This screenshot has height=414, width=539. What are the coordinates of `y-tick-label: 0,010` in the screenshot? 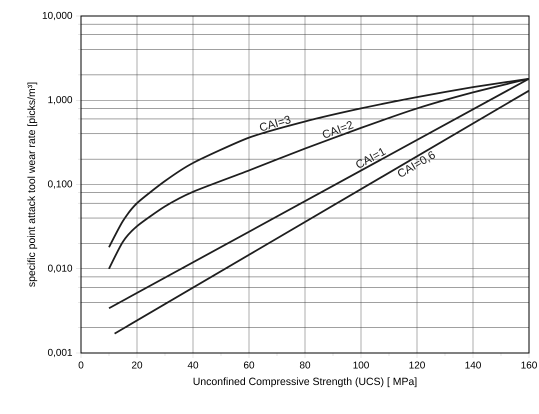 It's located at (60, 268).